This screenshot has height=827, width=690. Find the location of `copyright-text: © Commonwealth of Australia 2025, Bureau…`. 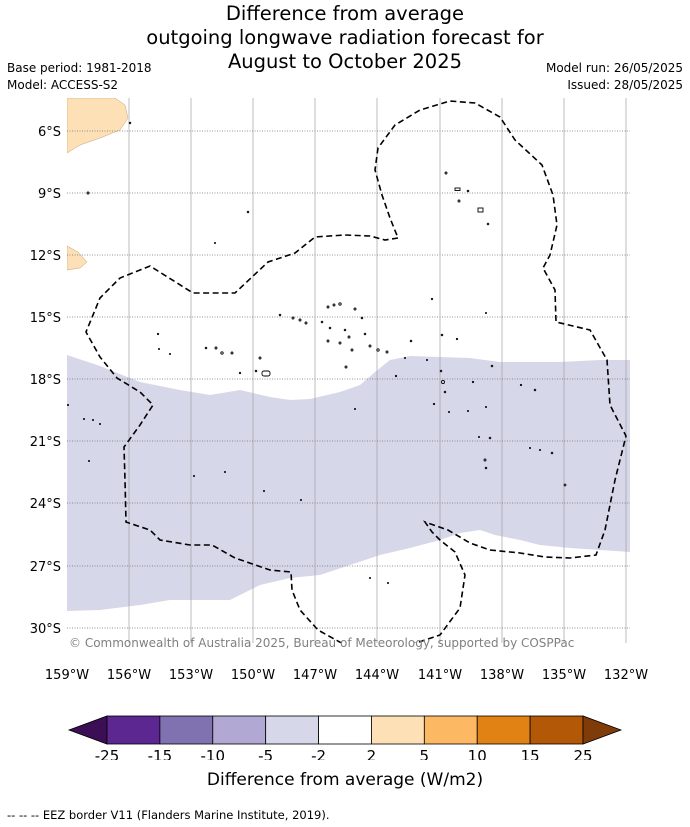

copyright-text: © Commonwealth of Australia 2025, Bureau… is located at coordinates (321, 643).